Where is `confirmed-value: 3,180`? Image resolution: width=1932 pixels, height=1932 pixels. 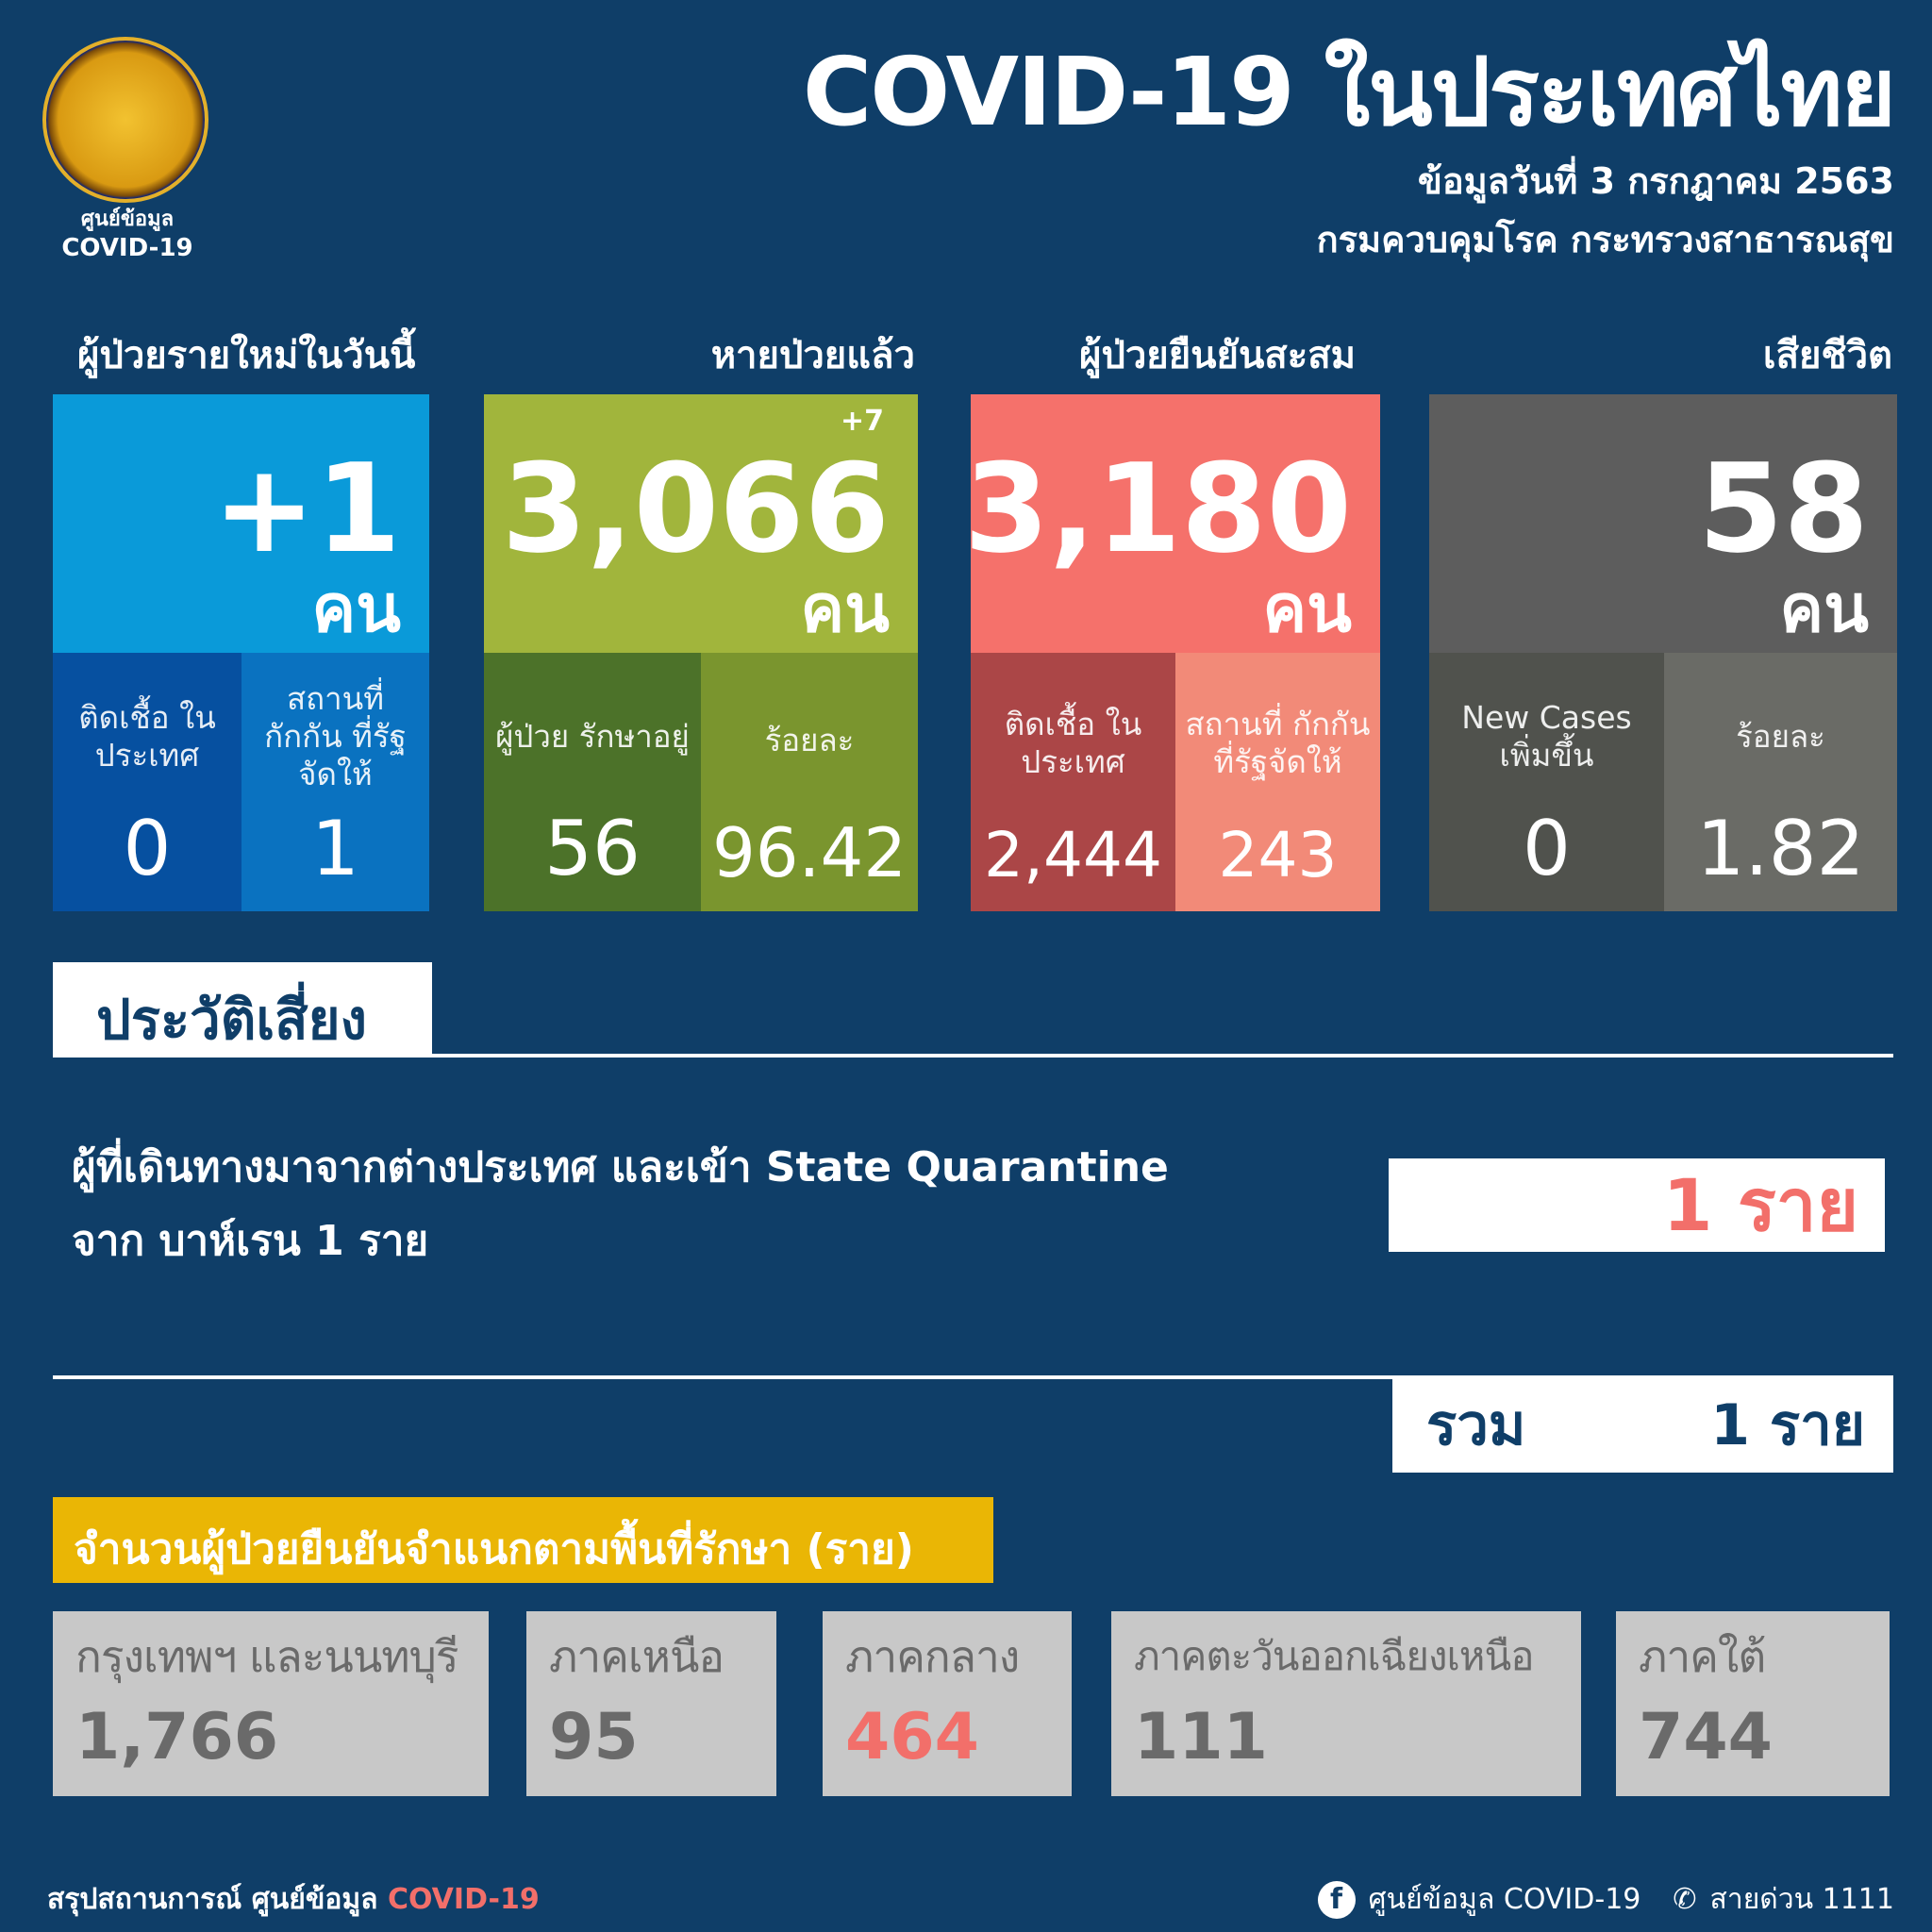
confirmed-value: 3,180 is located at coordinates (1157, 508).